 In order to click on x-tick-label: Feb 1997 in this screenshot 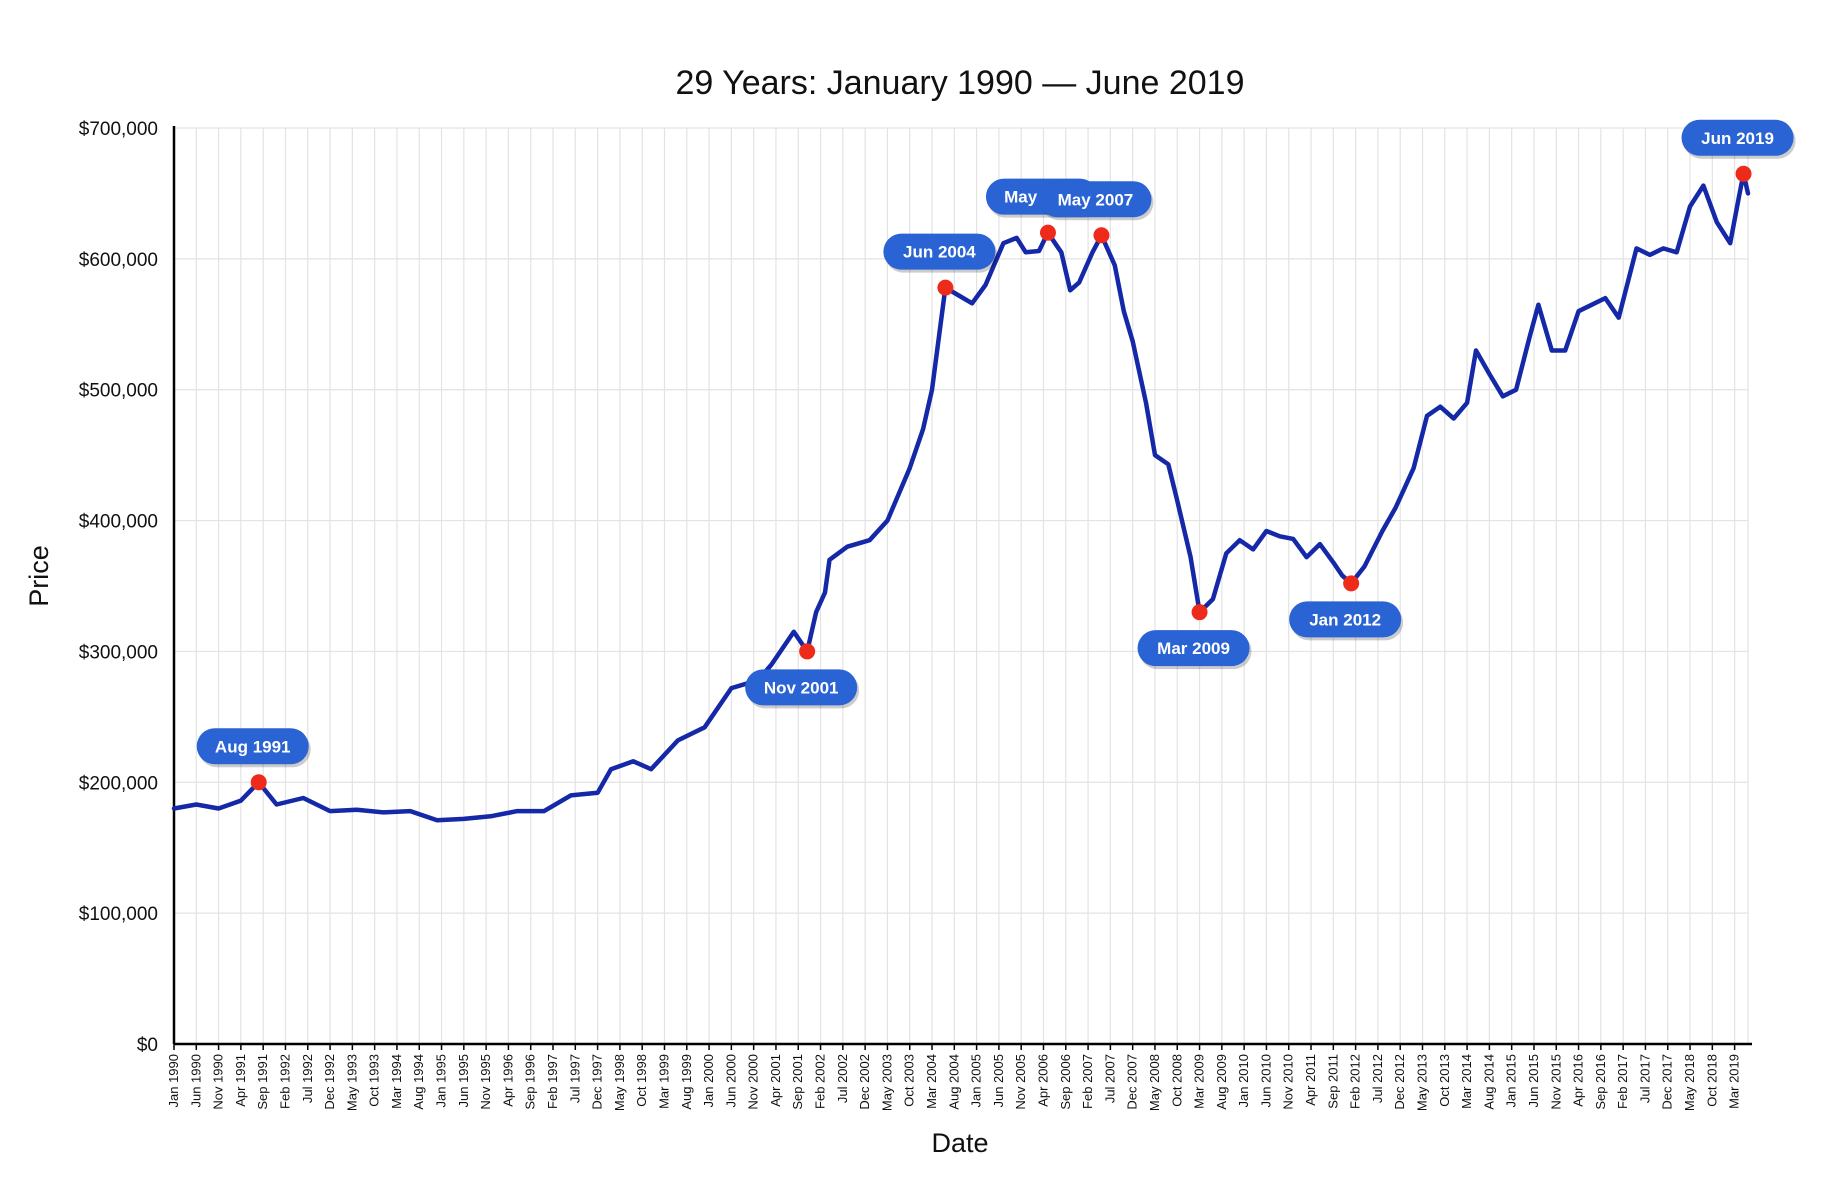, I will do `click(552, 1081)`.